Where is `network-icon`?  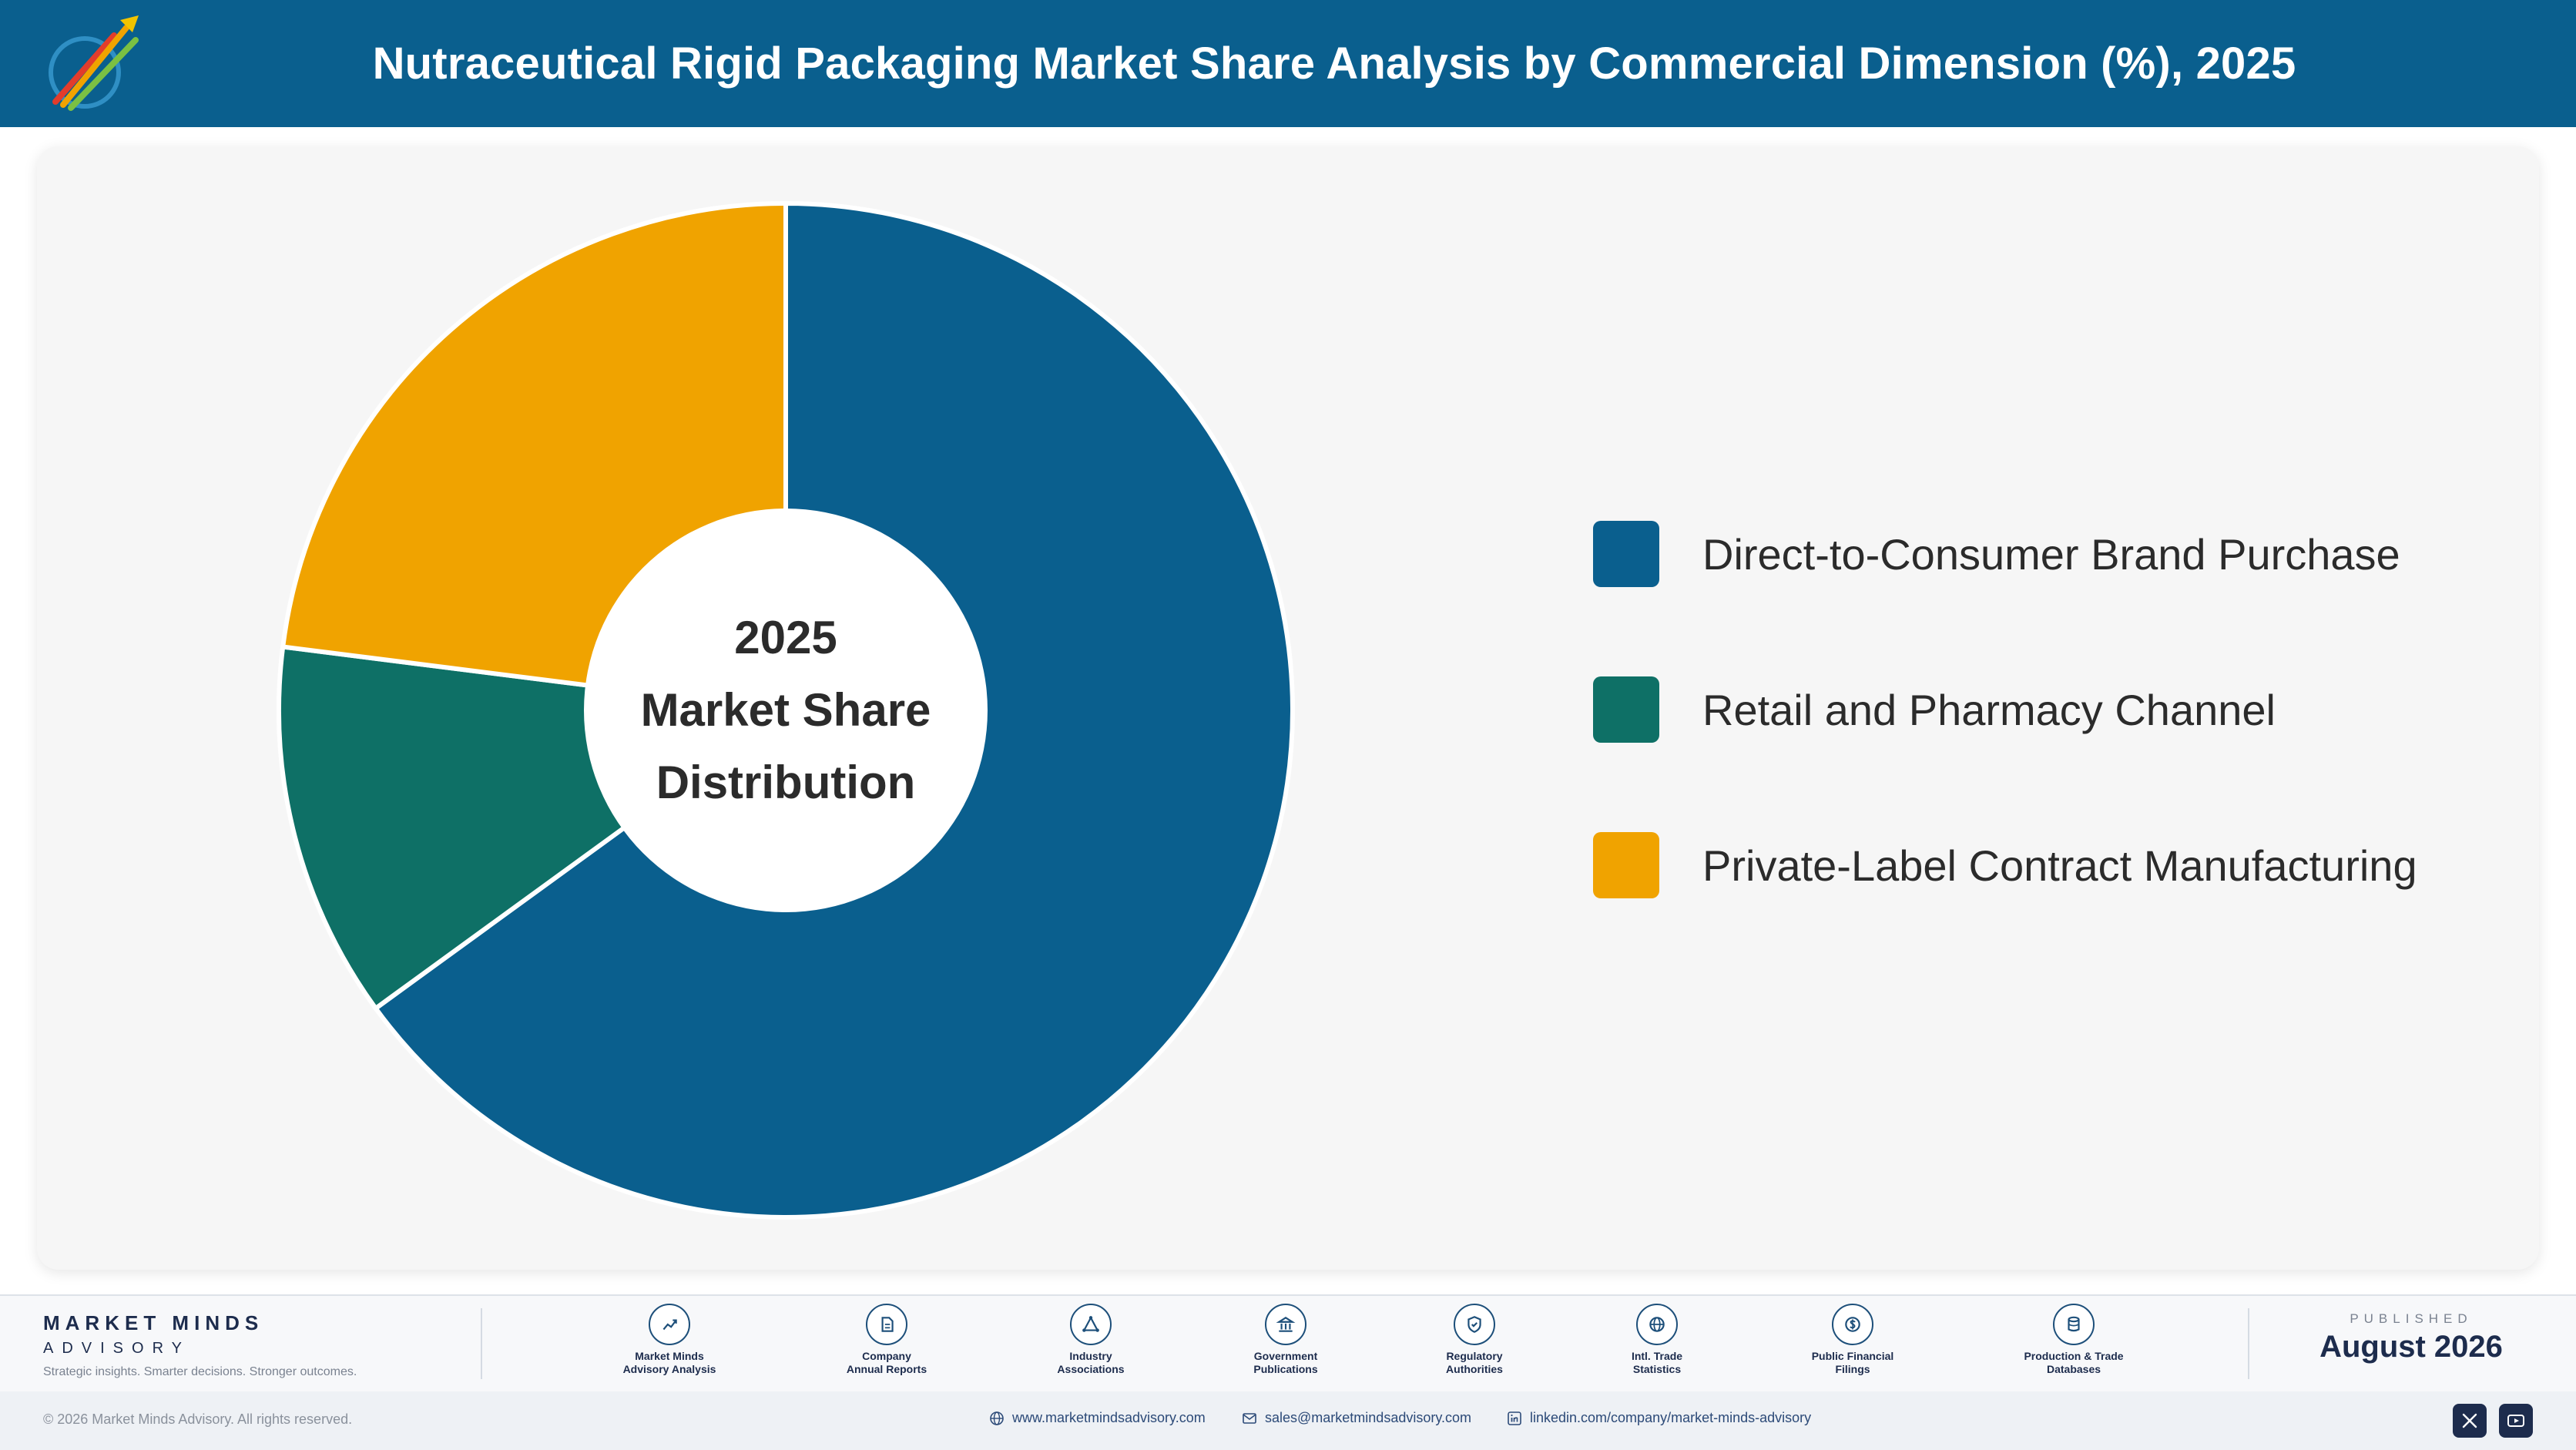
network-icon is located at coordinates (1091, 1324).